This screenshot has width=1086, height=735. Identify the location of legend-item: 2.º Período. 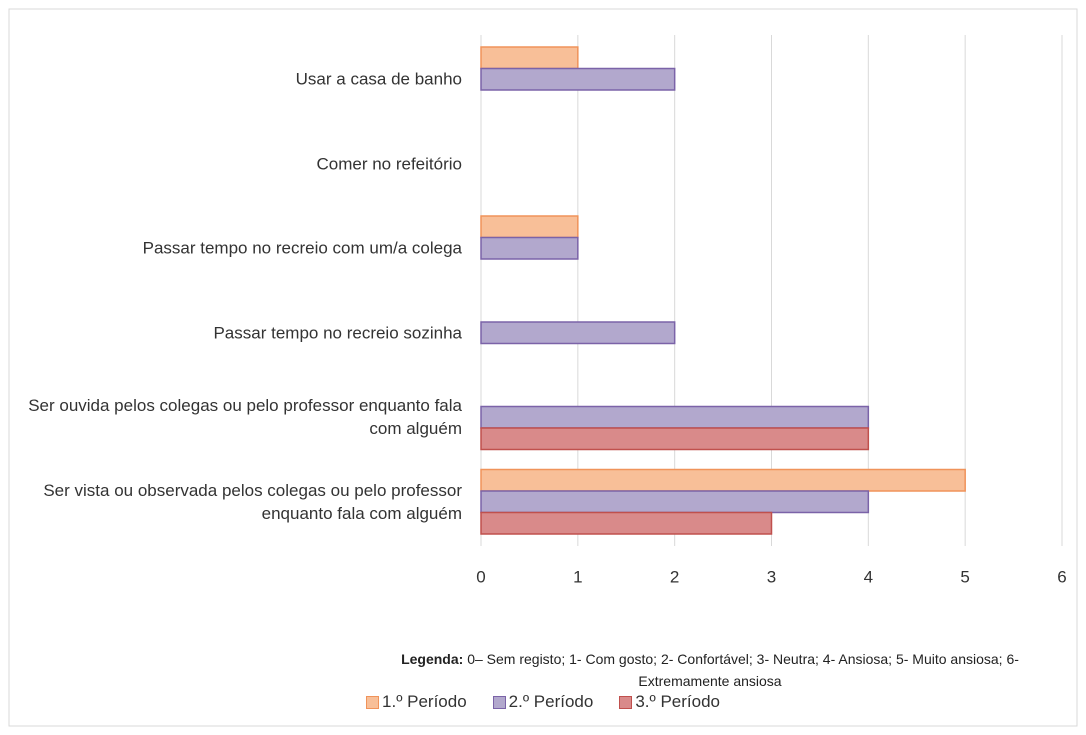
(543, 702).